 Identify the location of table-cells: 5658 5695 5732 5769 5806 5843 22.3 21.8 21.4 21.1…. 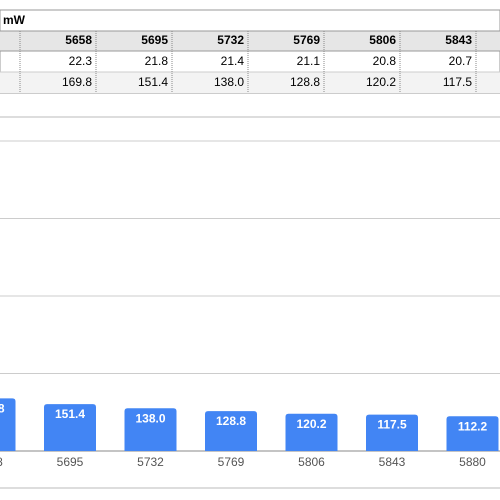
(248, 62).